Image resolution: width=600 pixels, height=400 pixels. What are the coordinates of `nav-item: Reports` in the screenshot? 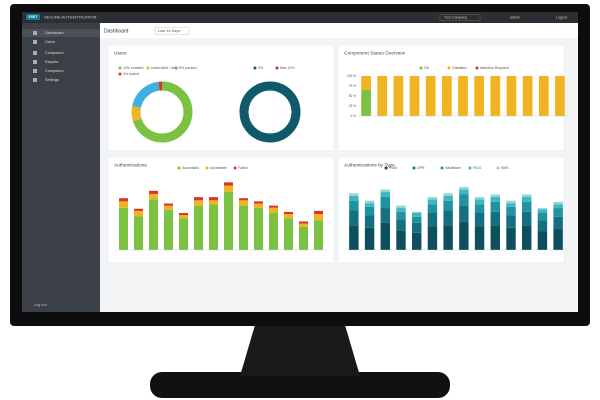 It's located at (51, 62).